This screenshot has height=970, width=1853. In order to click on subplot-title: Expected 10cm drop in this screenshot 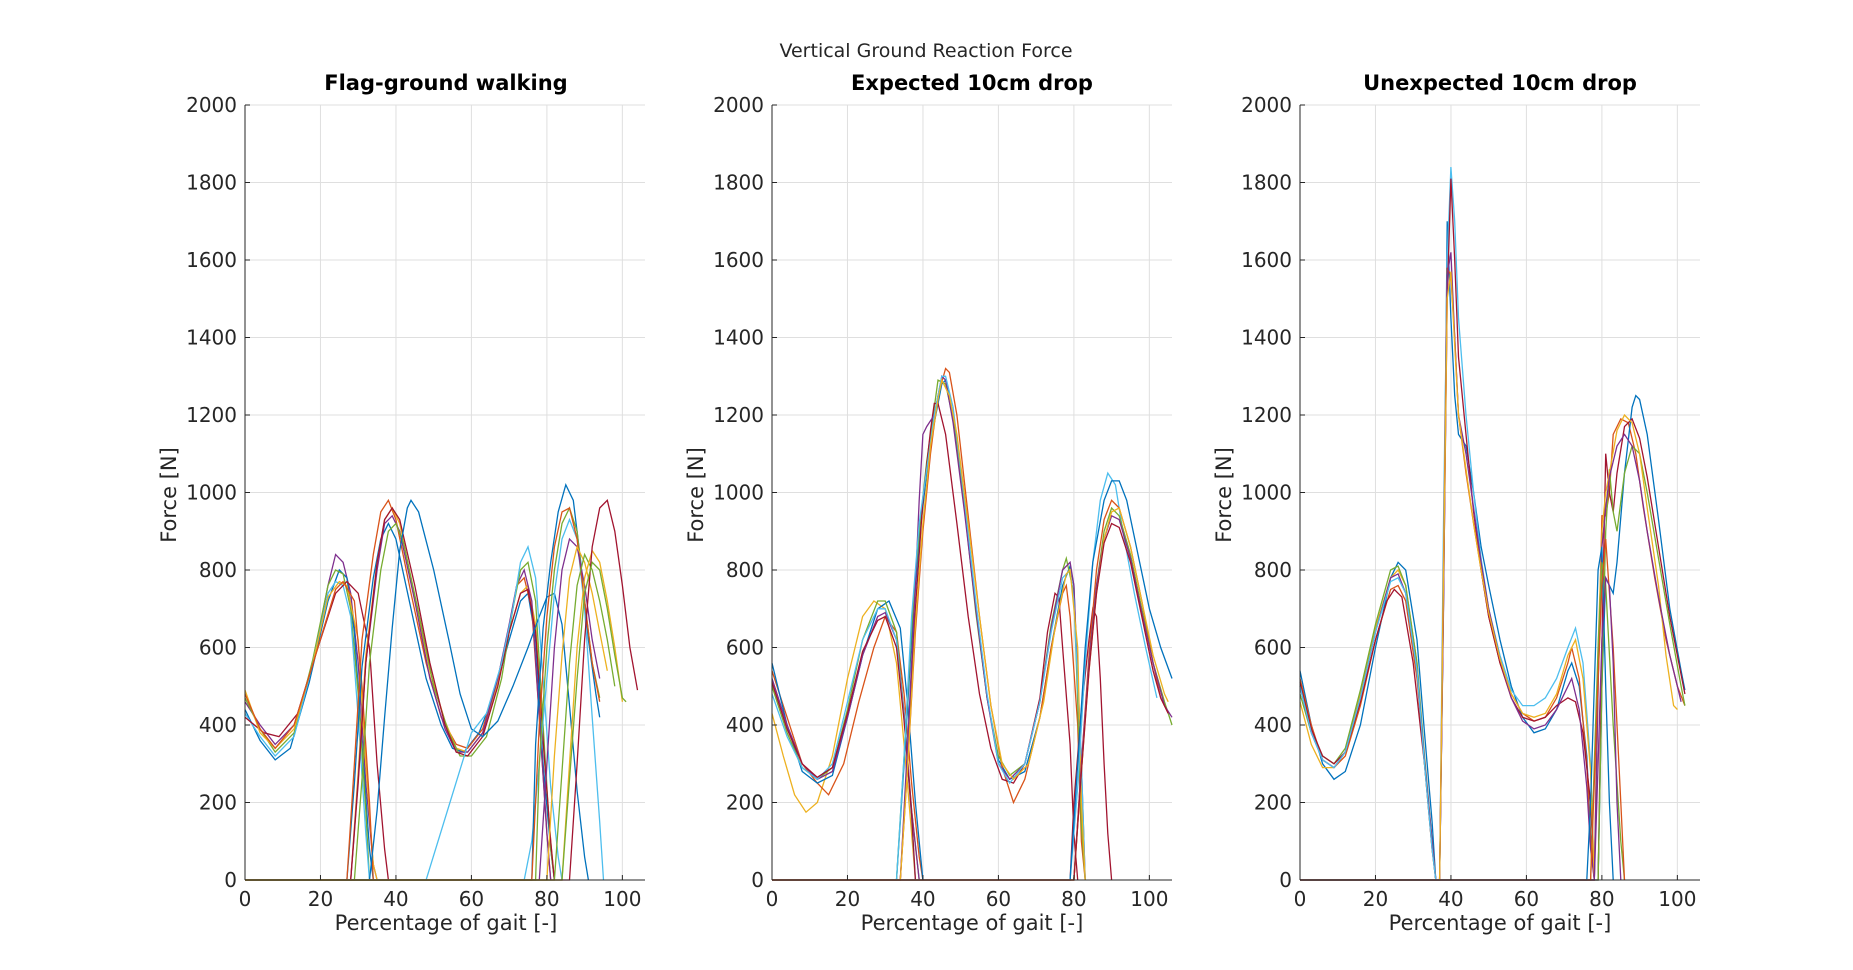, I will do `click(972, 83)`.